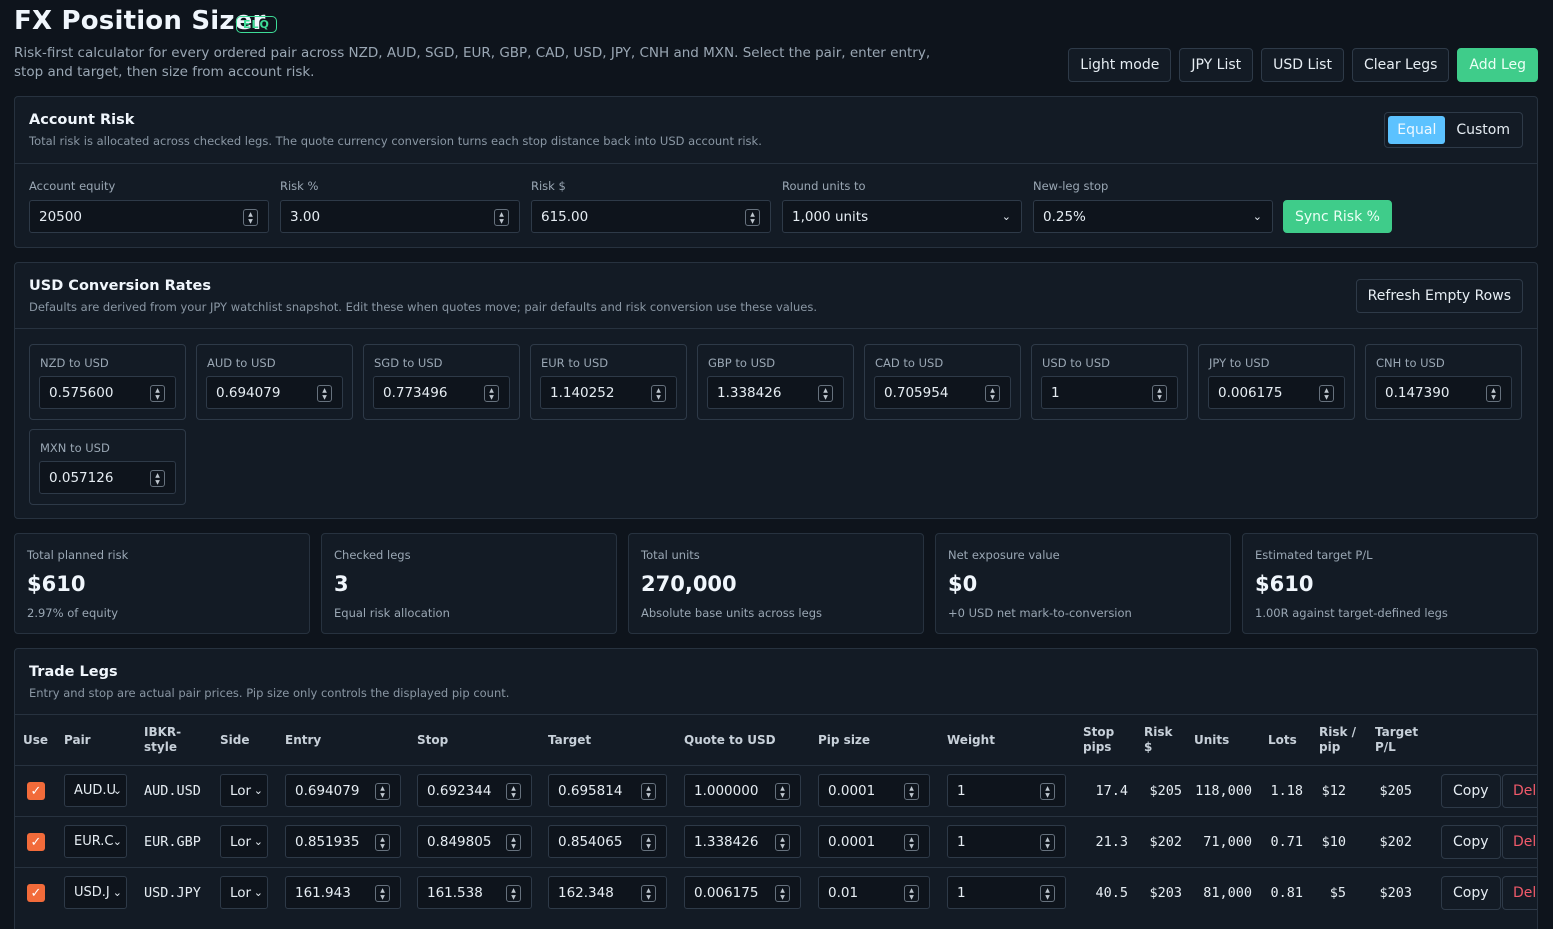 The image size is (1553, 929). Describe the element at coordinates (107, 392) in the screenshot. I see `rate-input-nzd: 0.575600 ▲ ▼` at that location.